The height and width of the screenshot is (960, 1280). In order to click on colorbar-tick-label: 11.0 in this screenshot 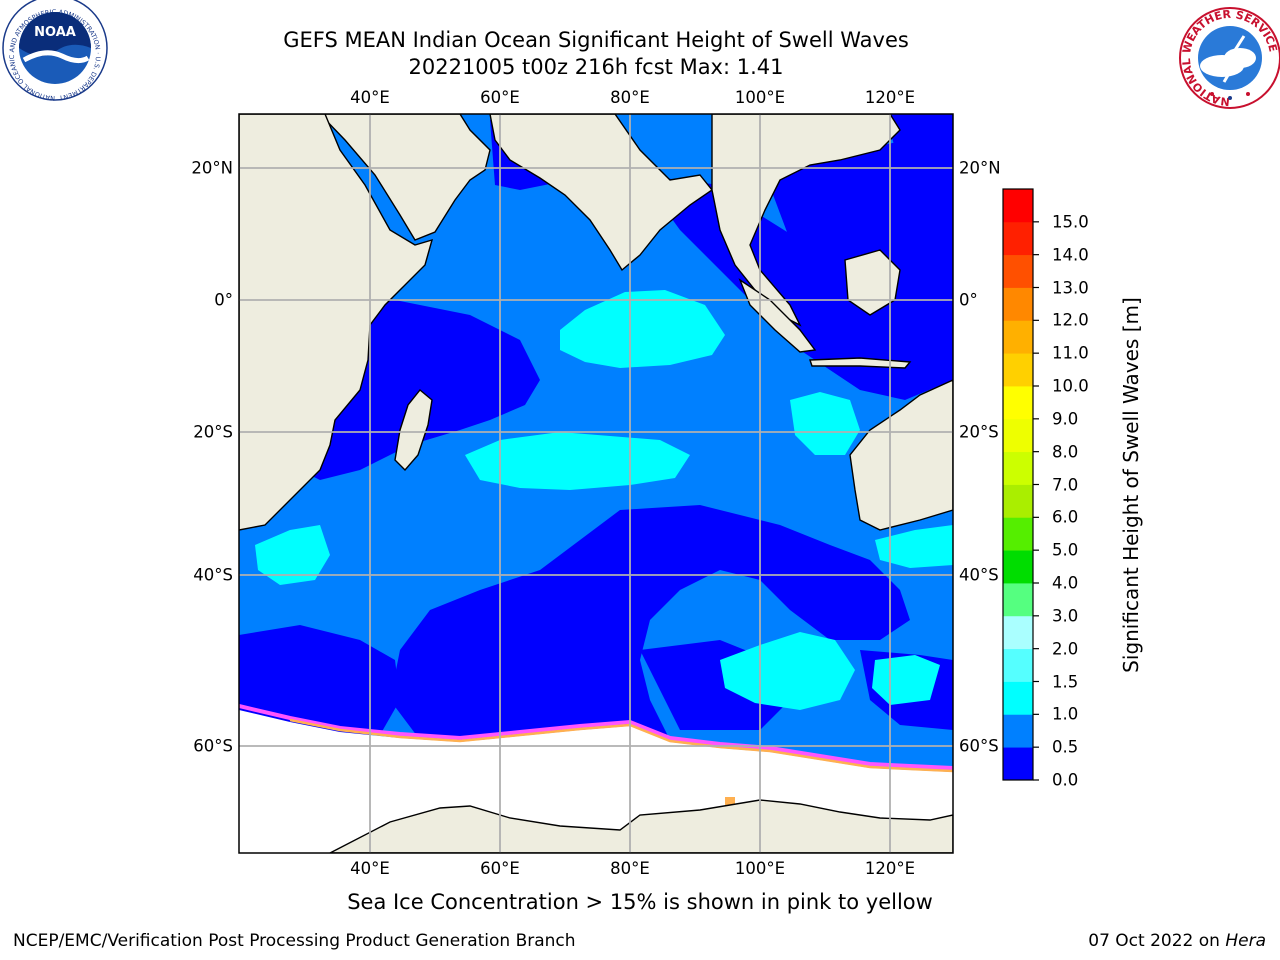, I will do `click(1070, 353)`.